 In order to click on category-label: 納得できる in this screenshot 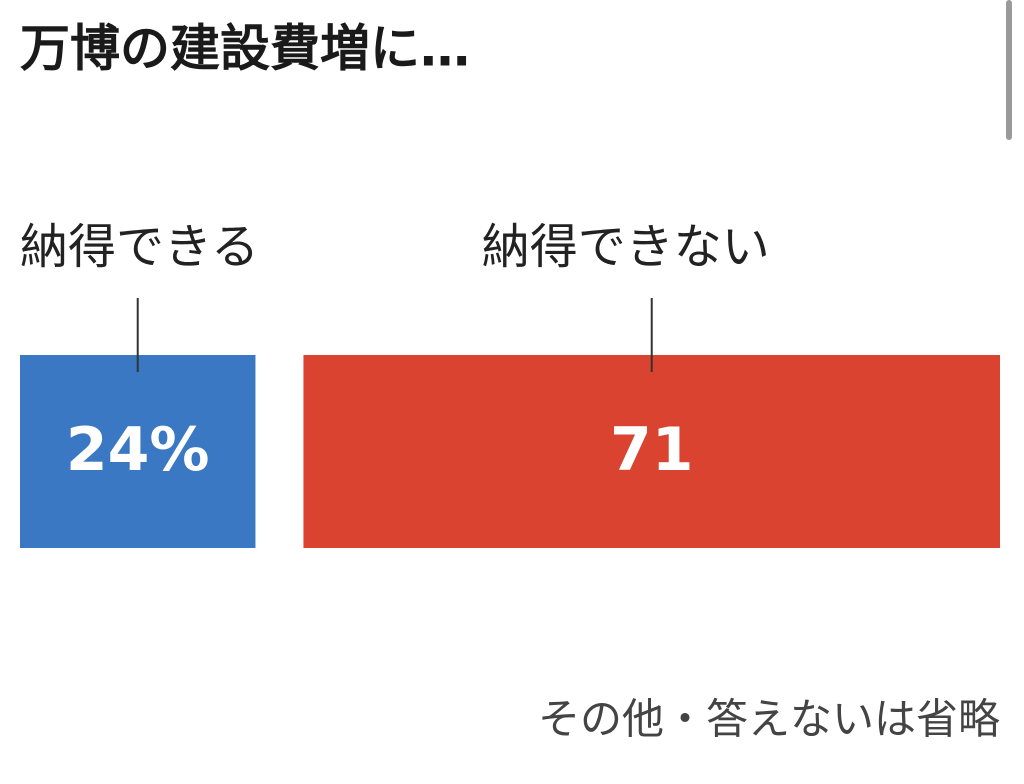, I will do `click(139, 247)`.